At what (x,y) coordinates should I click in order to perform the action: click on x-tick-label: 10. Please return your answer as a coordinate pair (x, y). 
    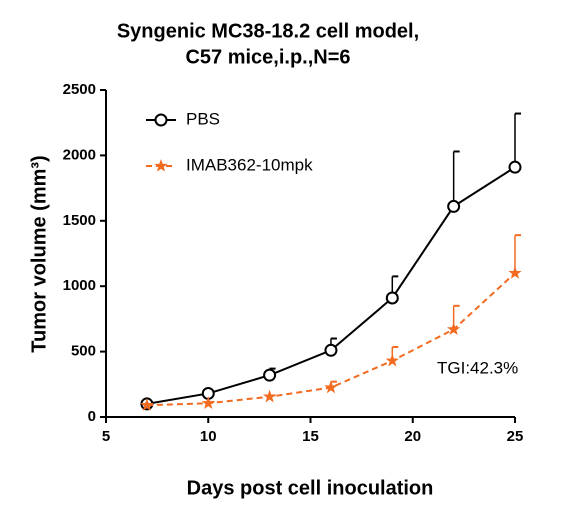
    Looking at the image, I should click on (208, 436).